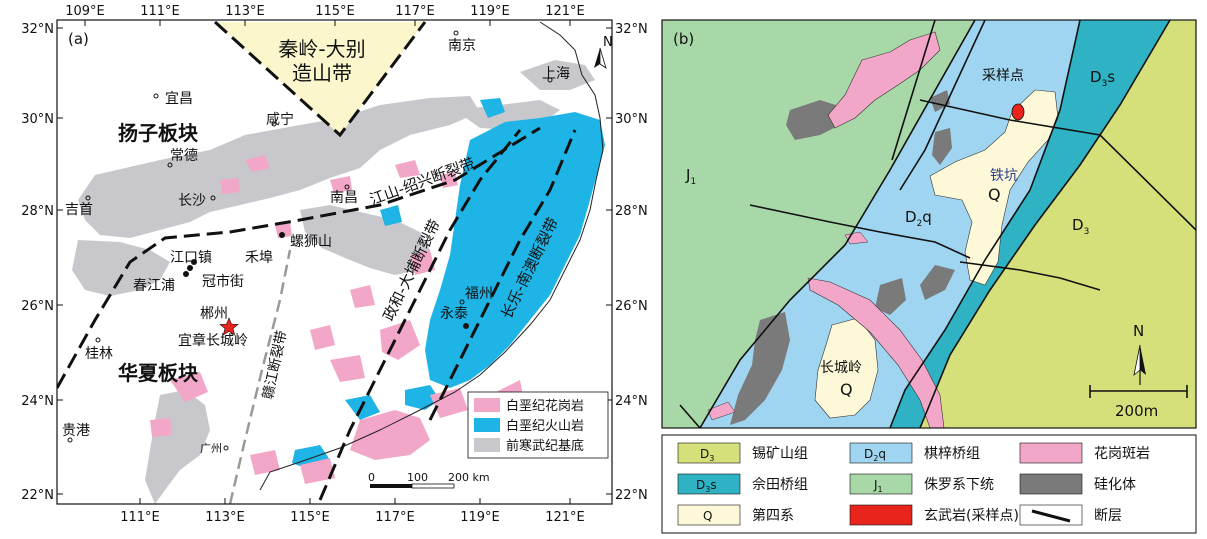  What do you see at coordinates (469, 477) in the screenshot?
I see `scale-end: 200 km` at bounding box center [469, 477].